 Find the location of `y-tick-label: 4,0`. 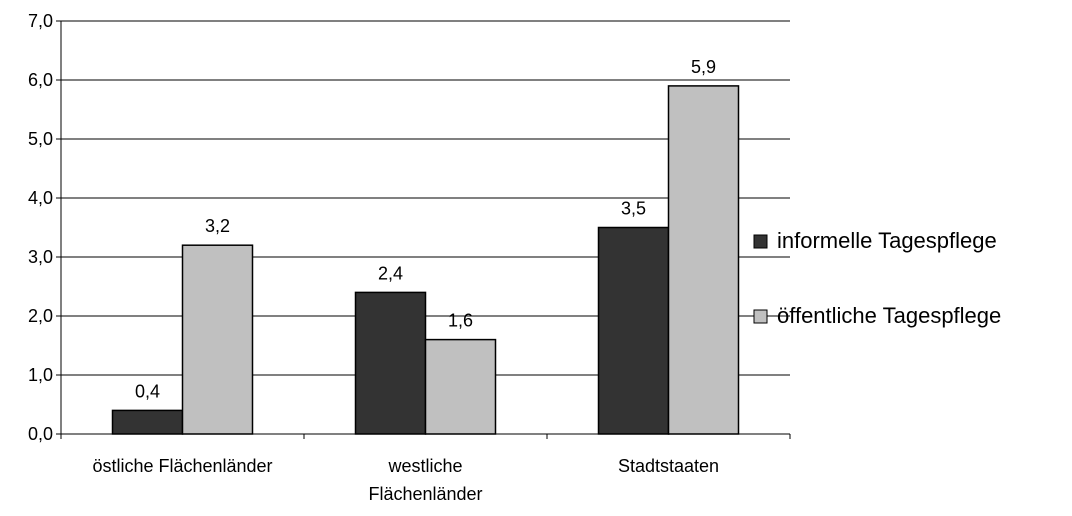

y-tick-label: 4,0 is located at coordinates (40, 198).